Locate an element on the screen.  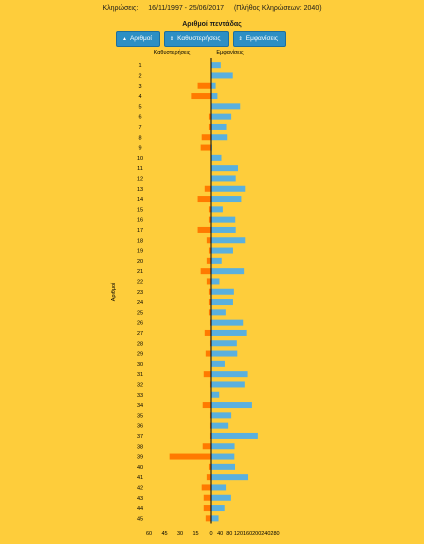
category-label: 45 is located at coordinates (140, 519).